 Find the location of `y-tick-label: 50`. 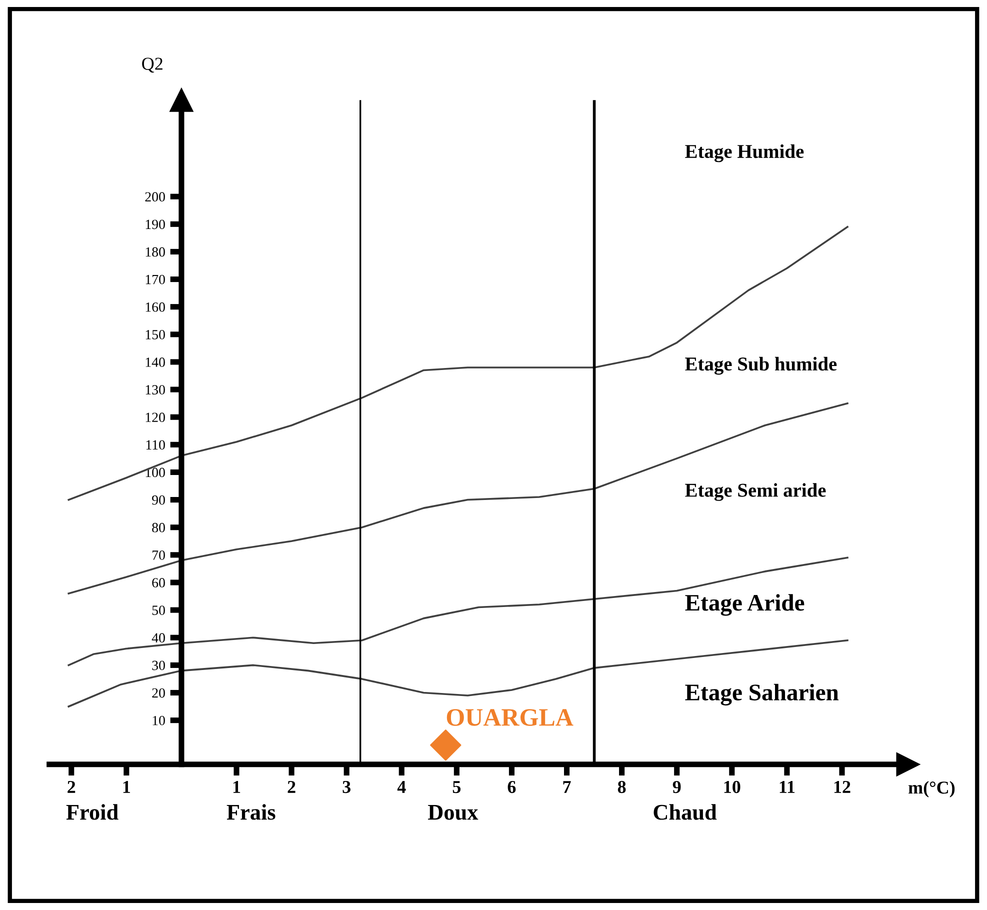

y-tick-label: 50 is located at coordinates (158, 610).